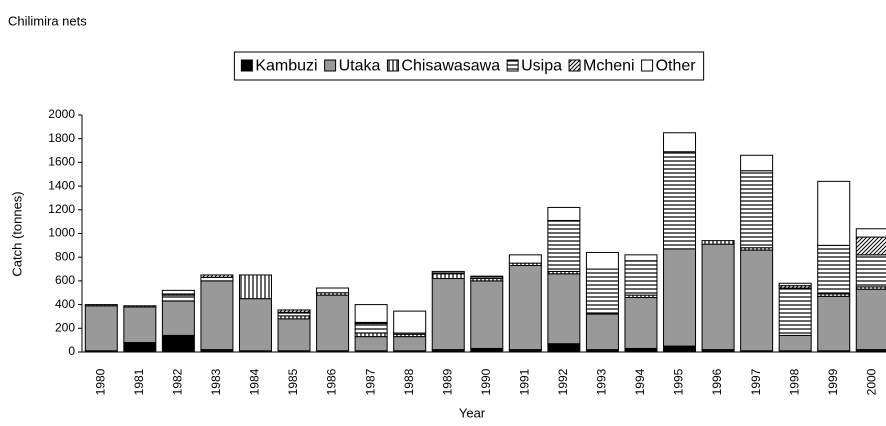  I want to click on x-tick-label: 1990, so click(486, 381).